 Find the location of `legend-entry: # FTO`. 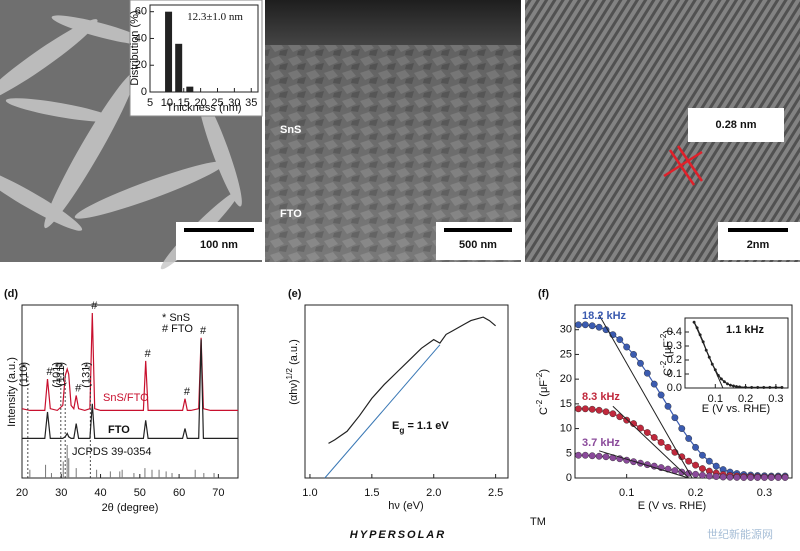

legend-entry: # FTO is located at coordinates (177, 329).